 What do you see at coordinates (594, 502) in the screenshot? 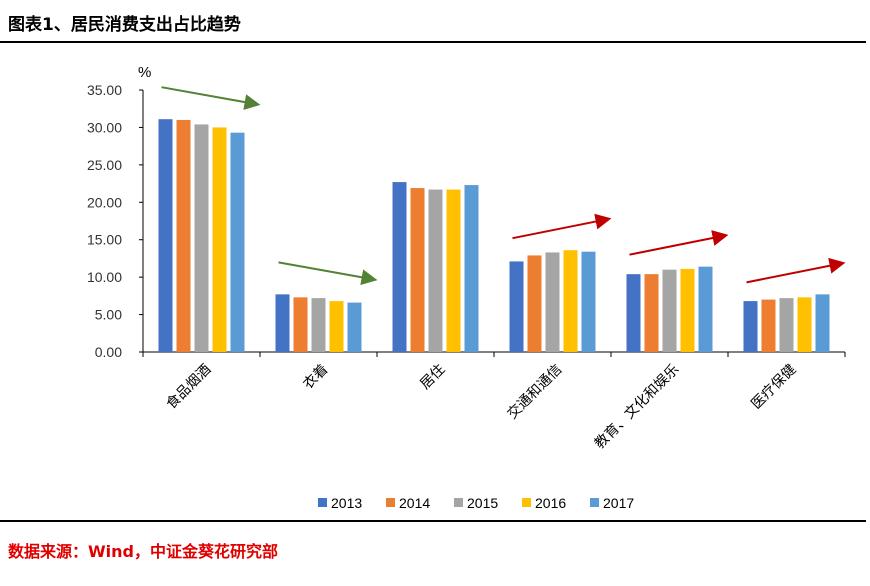
I see `legend-swatch-2017` at bounding box center [594, 502].